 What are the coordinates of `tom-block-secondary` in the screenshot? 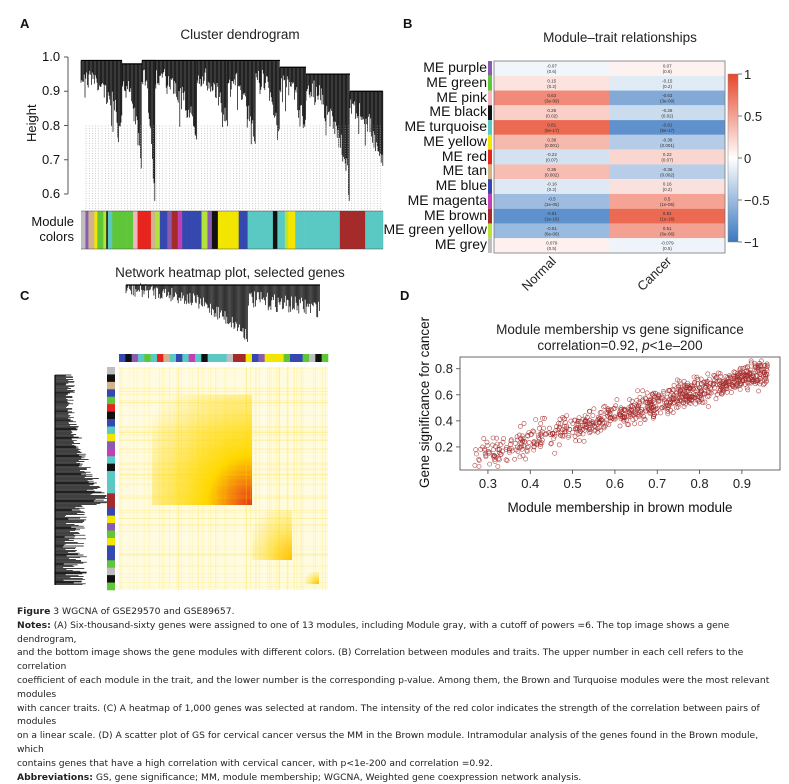 It's located at (272, 535).